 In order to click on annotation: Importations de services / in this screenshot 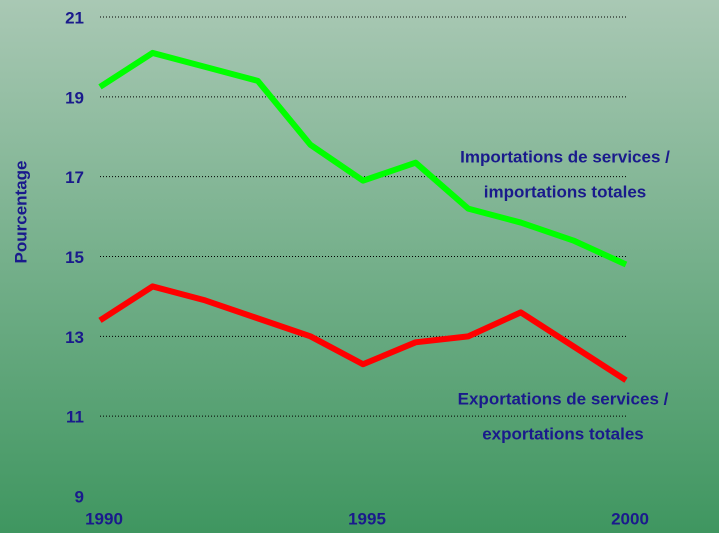, I will do `click(565, 156)`.